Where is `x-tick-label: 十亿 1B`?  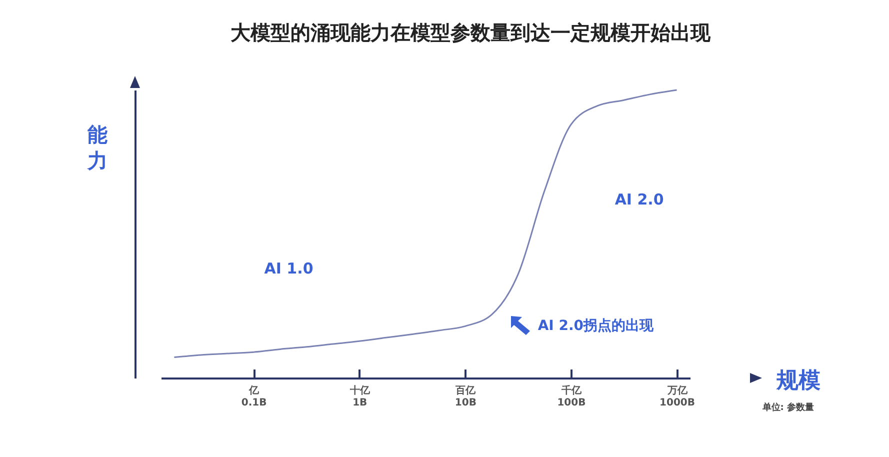
x-tick-label: 十亿 1B is located at coordinates (359, 396).